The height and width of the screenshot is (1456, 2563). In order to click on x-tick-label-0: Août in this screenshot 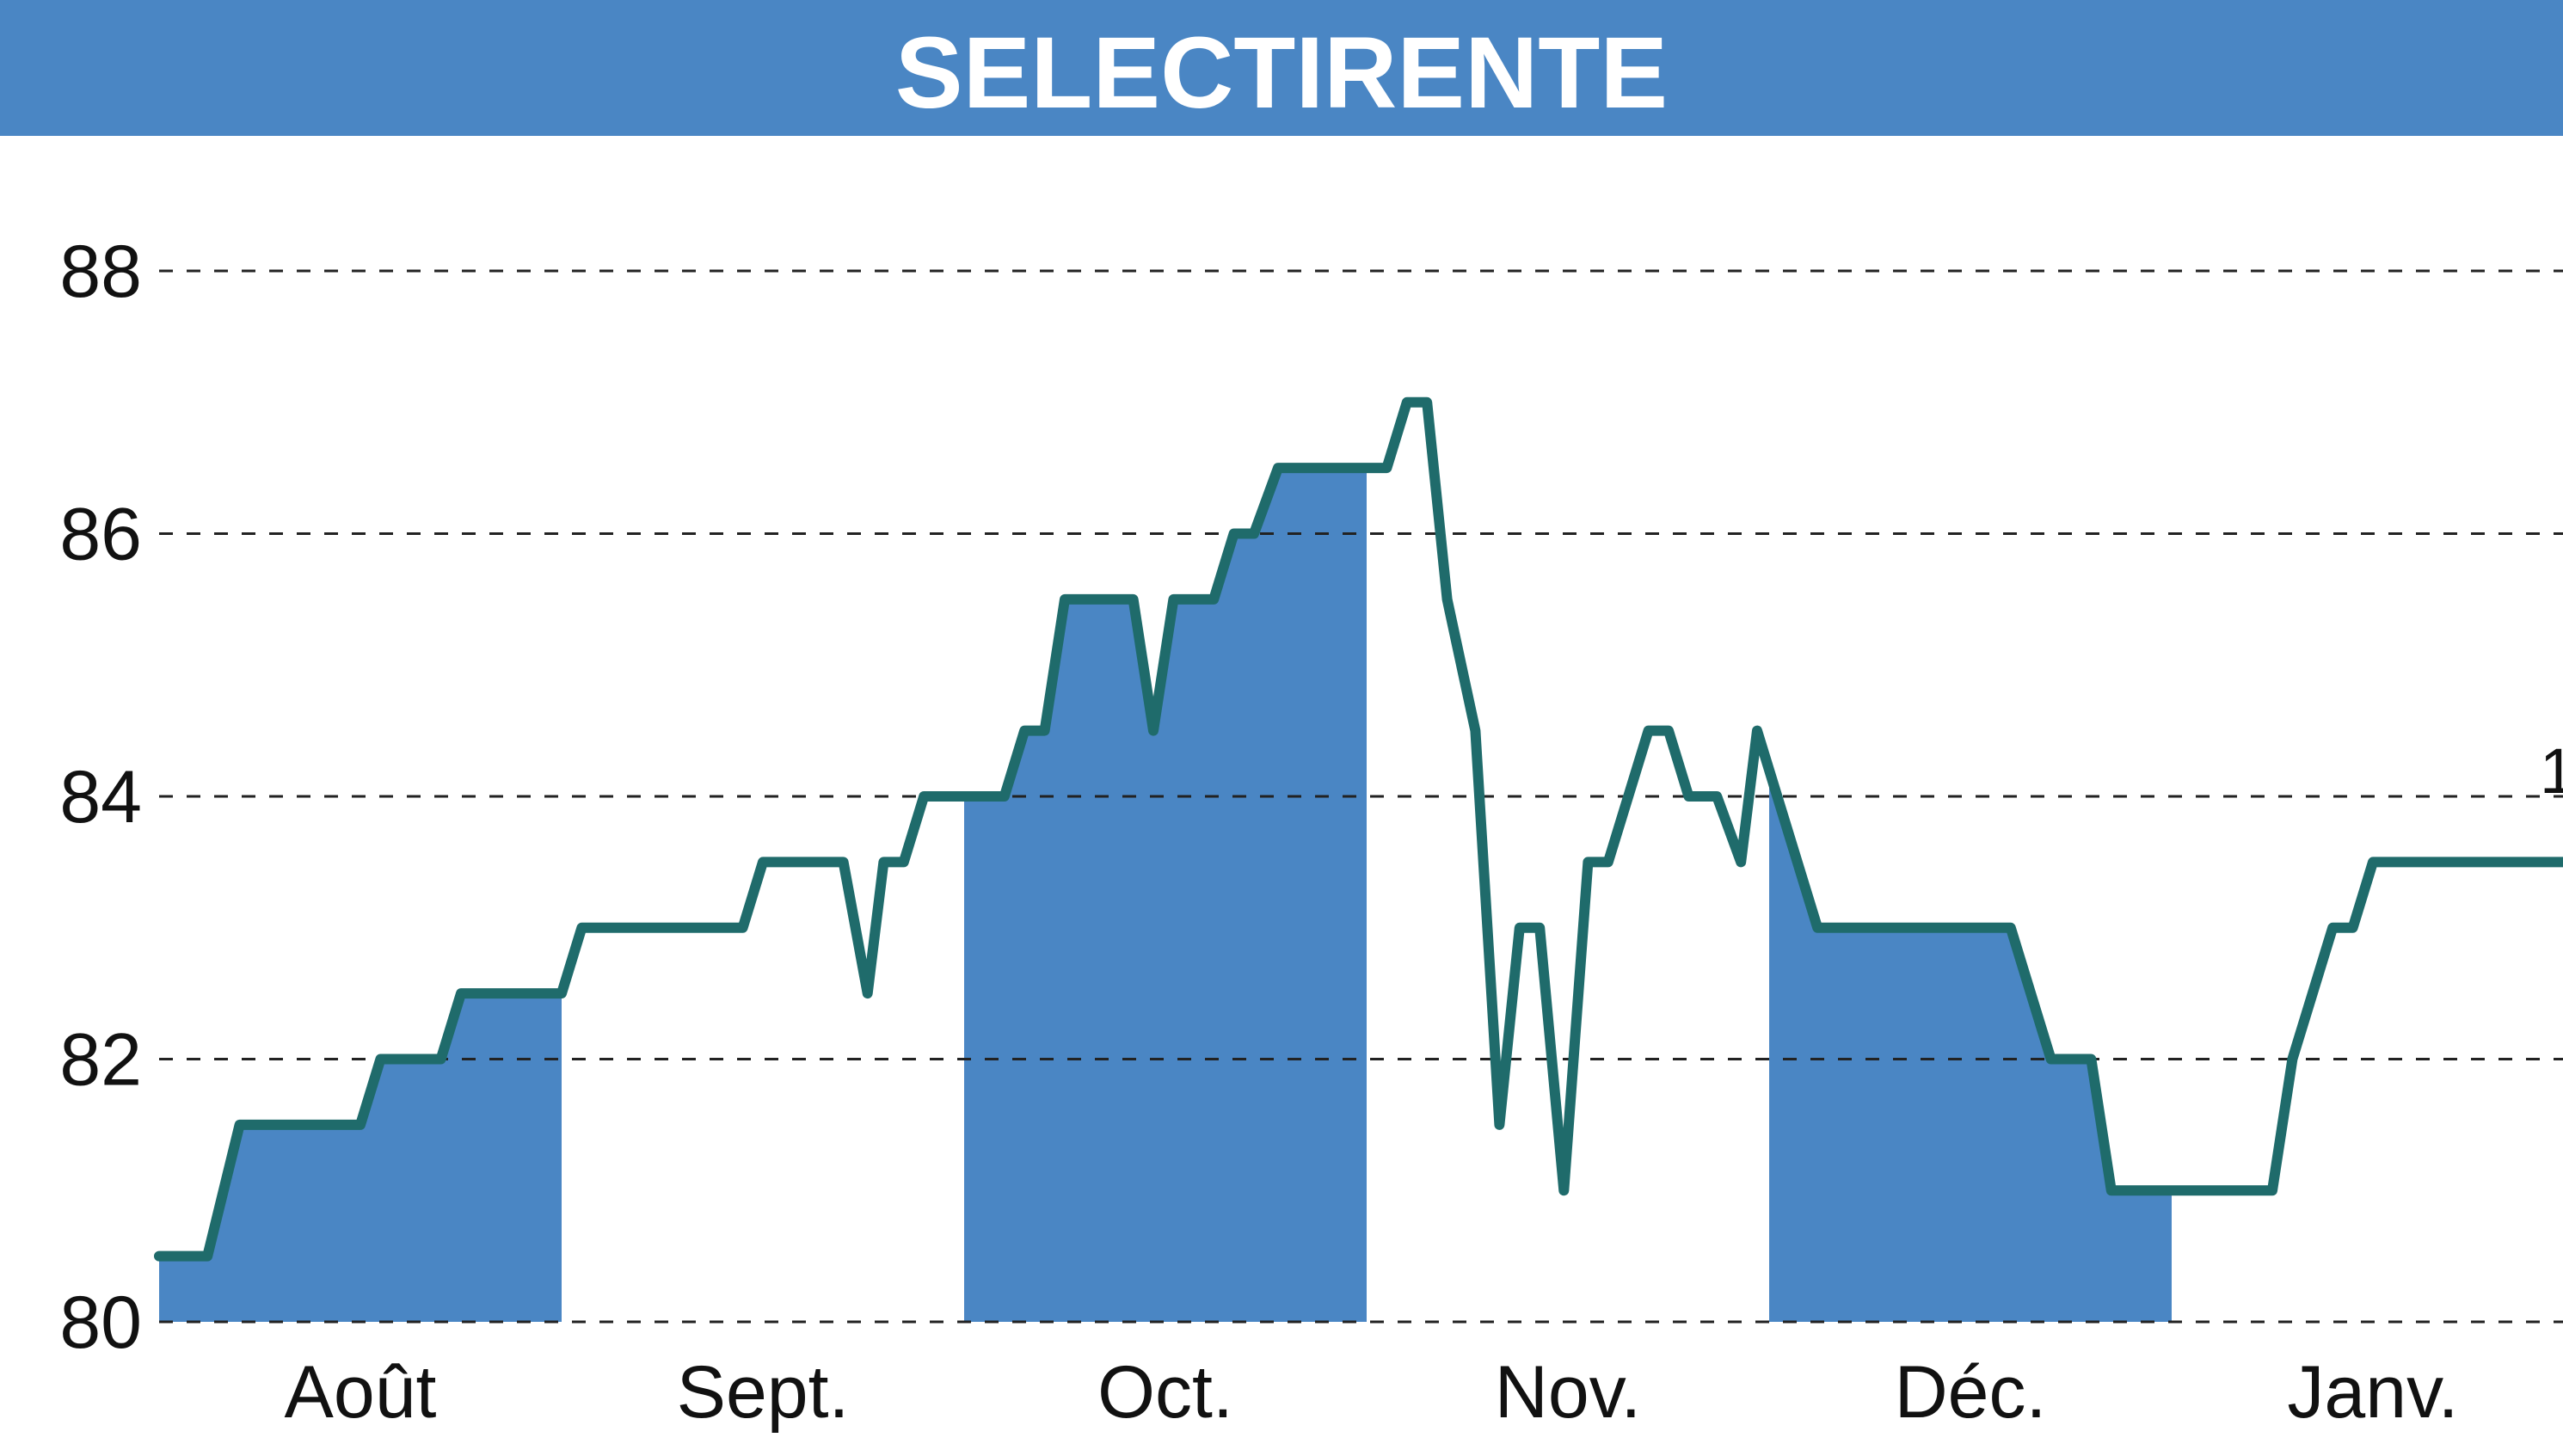, I will do `click(361, 1393)`.